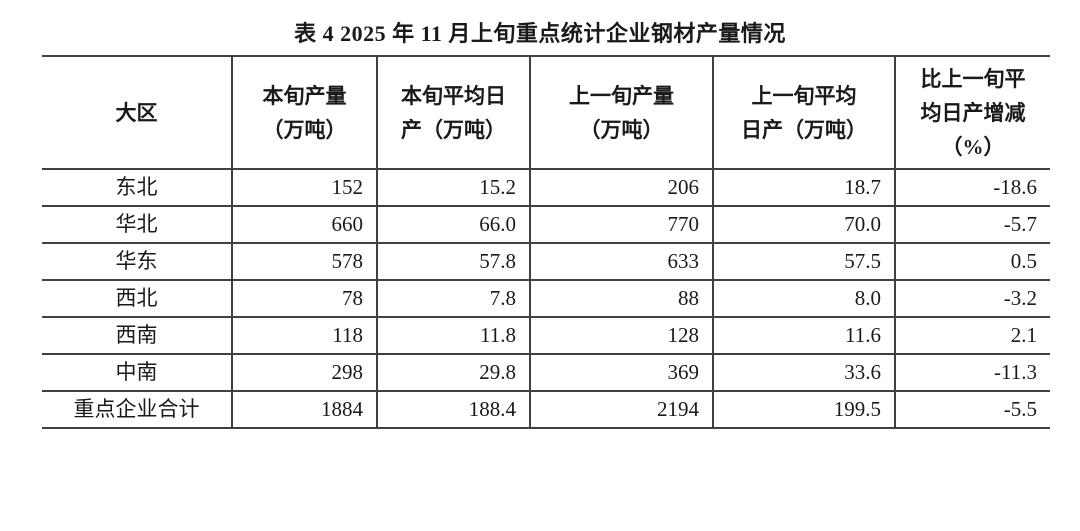 The height and width of the screenshot is (531, 1080). What do you see at coordinates (972, 112) in the screenshot?
I see `column-header-daily-avg-change: 比上一旬平 均日产增减 （%）` at bounding box center [972, 112].